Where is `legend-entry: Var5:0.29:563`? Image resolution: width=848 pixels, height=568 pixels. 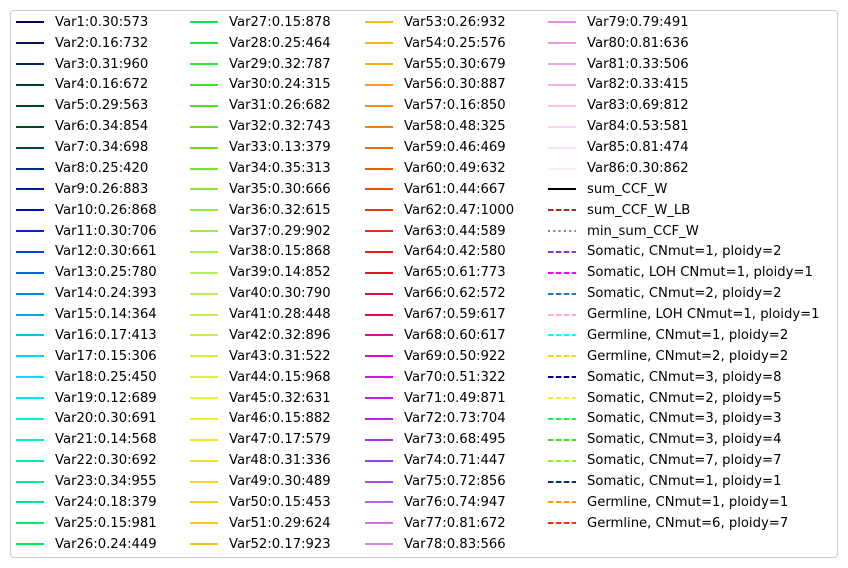
legend-entry: Var5:0.29:563 is located at coordinates (82, 105).